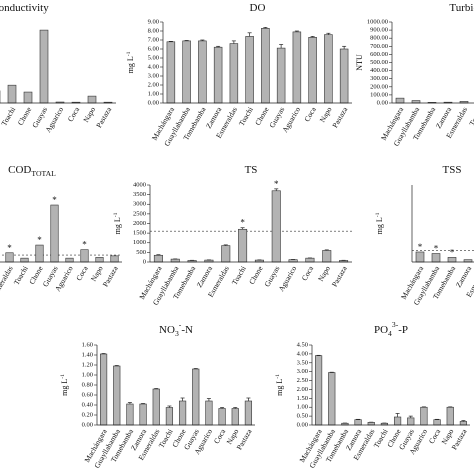  I want to click on y-tick-label: 500, so click(141, 252).